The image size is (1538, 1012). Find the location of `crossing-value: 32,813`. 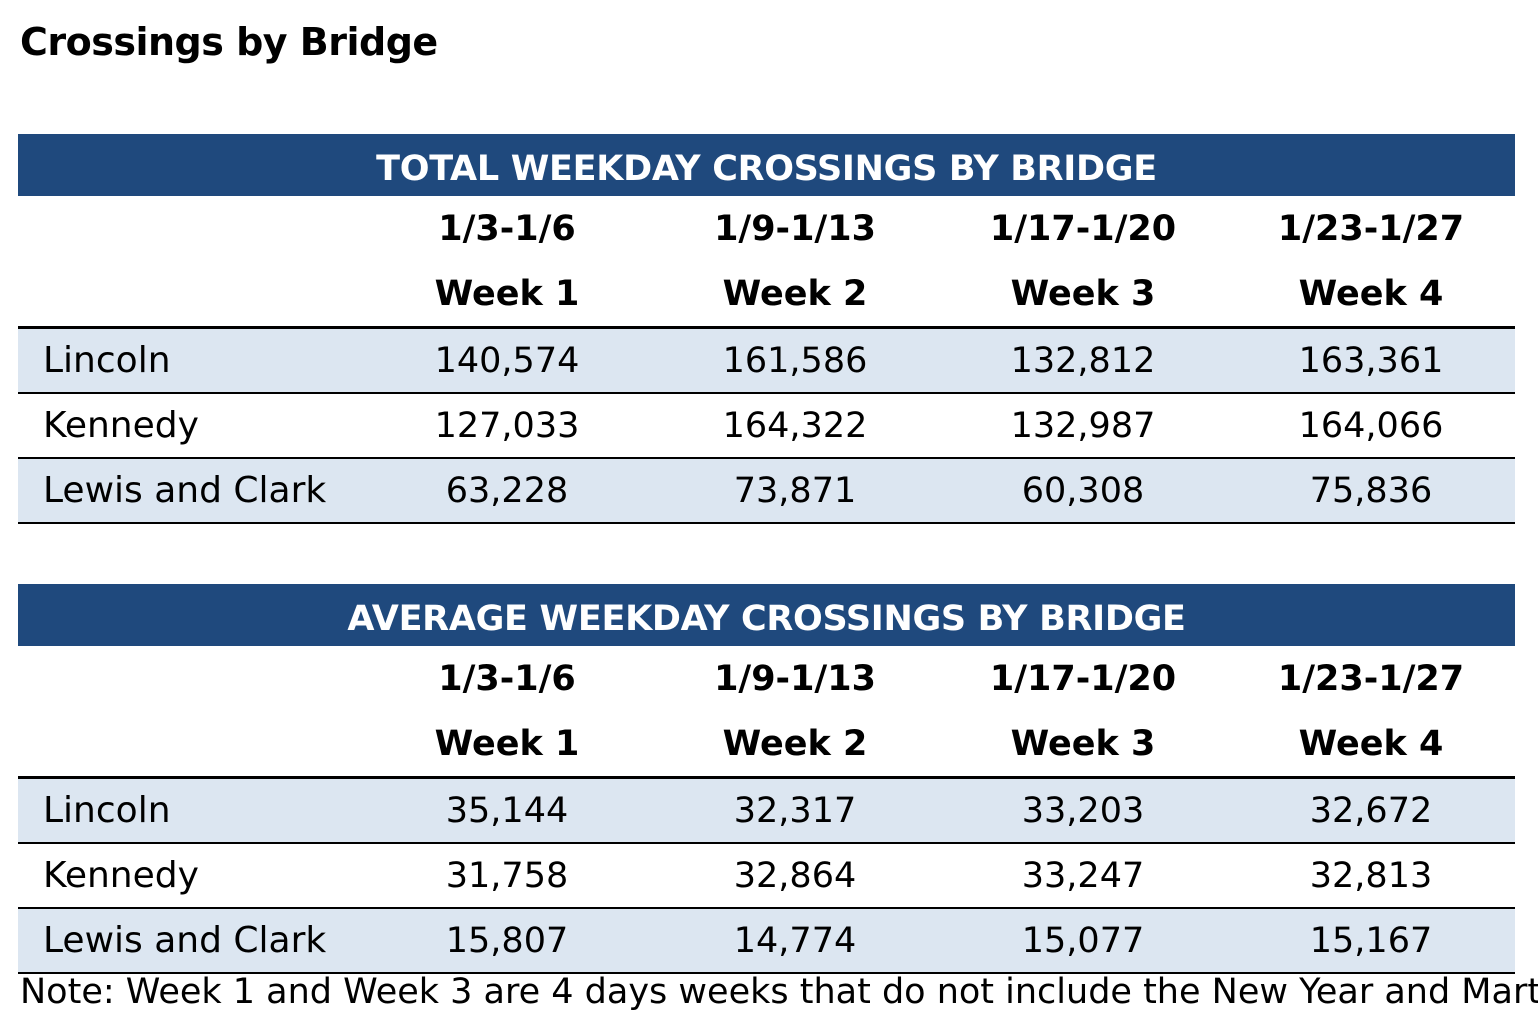

crossing-value: 32,813 is located at coordinates (1371, 875).